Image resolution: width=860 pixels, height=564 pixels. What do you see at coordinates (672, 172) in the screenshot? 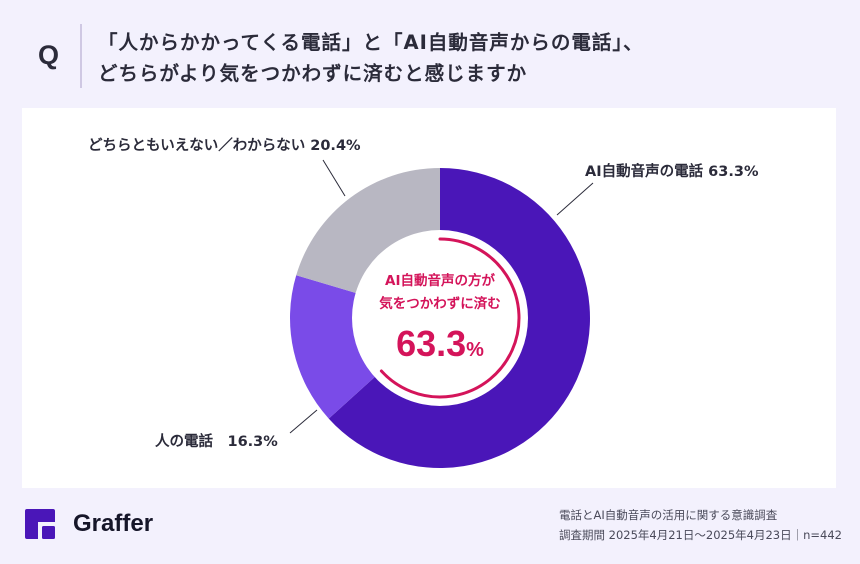
I see `label-ai: AI自動音声の電話 63.3%` at bounding box center [672, 172].